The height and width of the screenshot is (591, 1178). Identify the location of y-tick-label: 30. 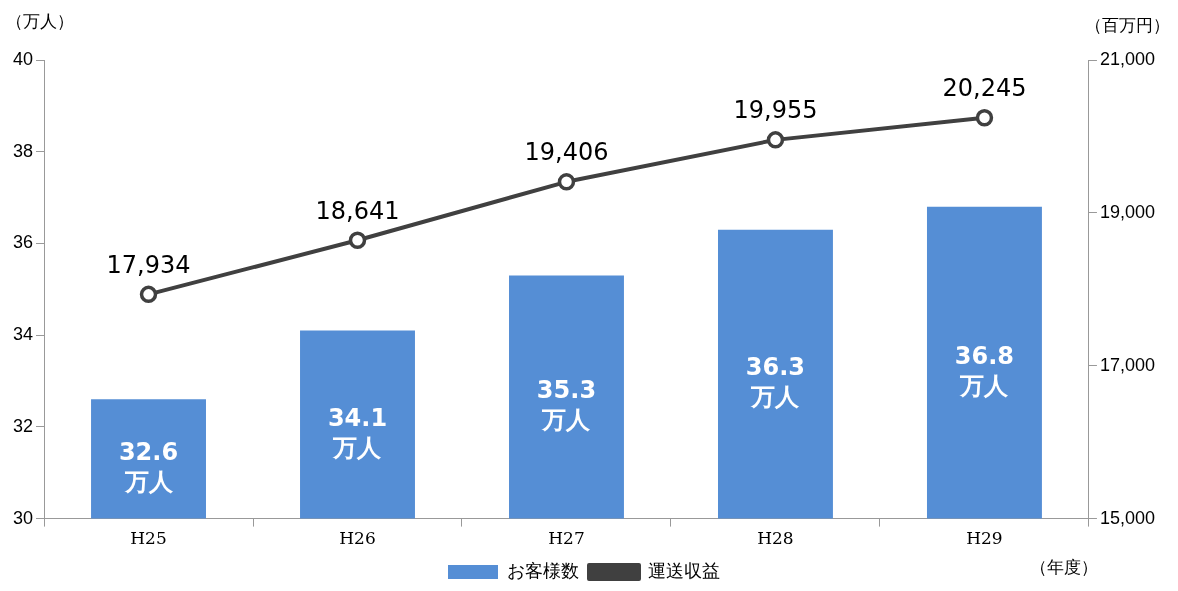
(23, 517).